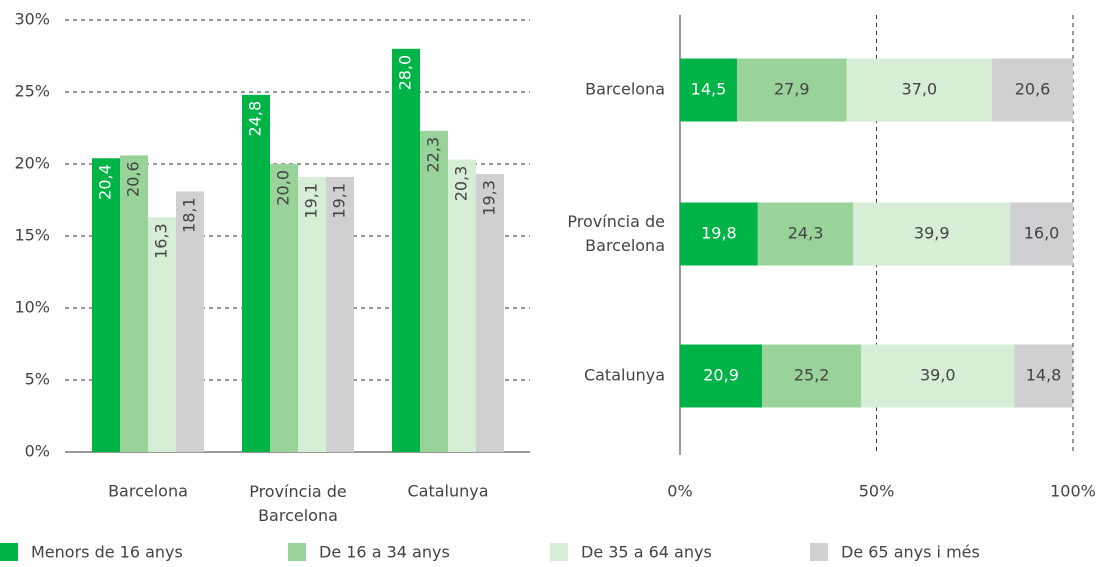 This screenshot has height=567, width=1102. I want to click on y-tick-label: 0%, so click(37, 451).